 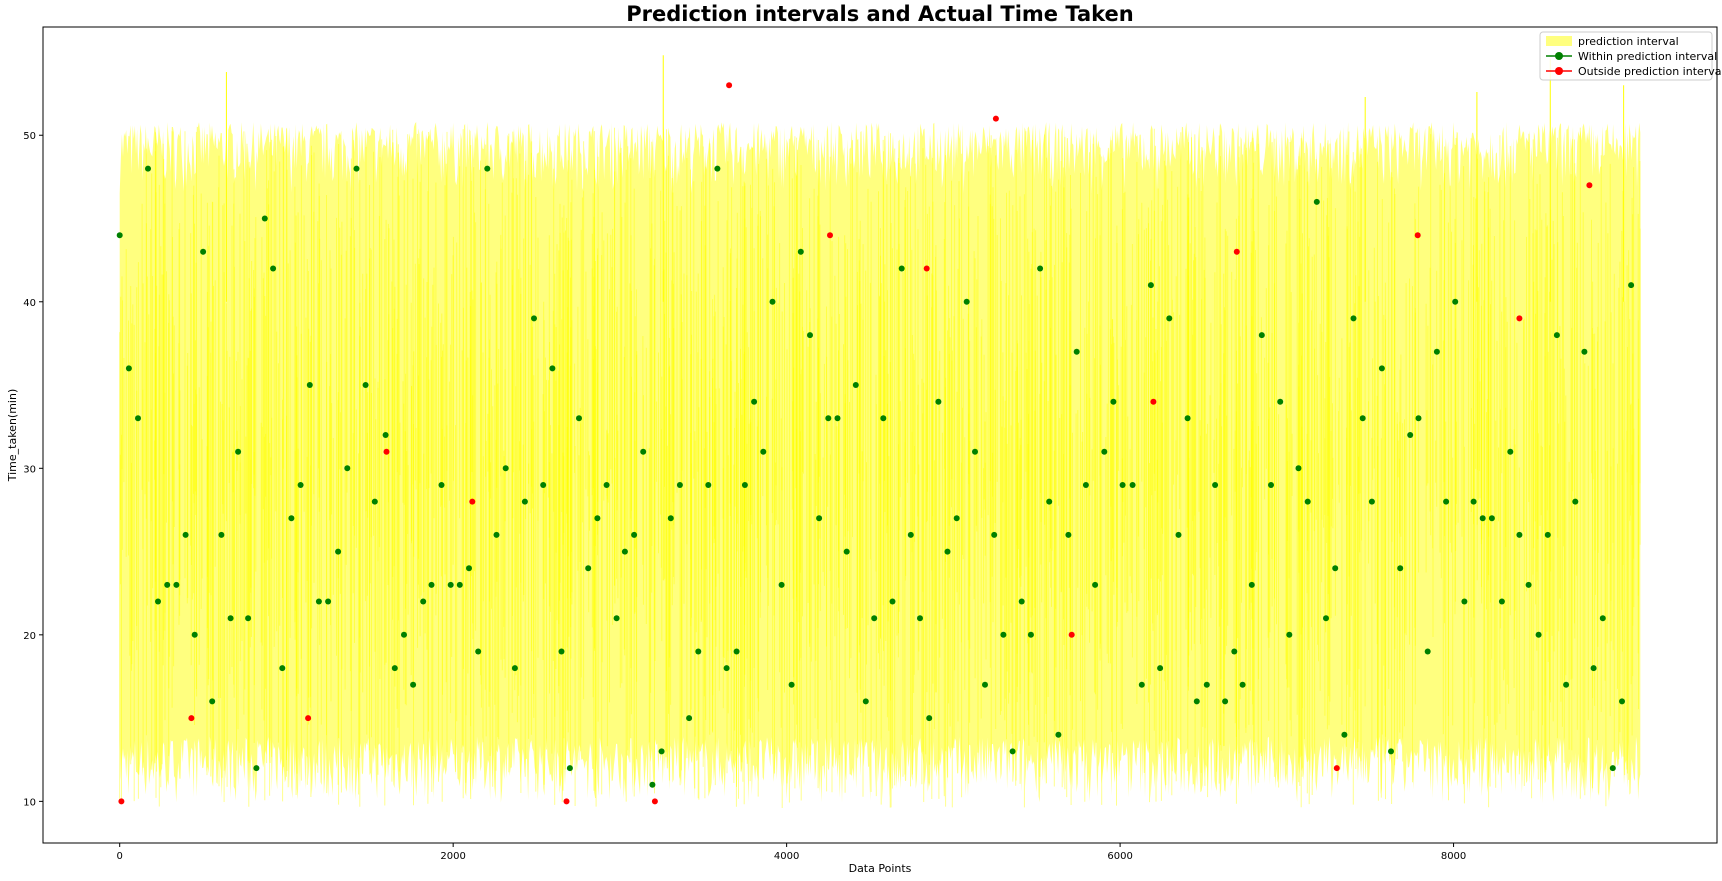 What do you see at coordinates (786, 856) in the screenshot?
I see `x-tick-label: 4000` at bounding box center [786, 856].